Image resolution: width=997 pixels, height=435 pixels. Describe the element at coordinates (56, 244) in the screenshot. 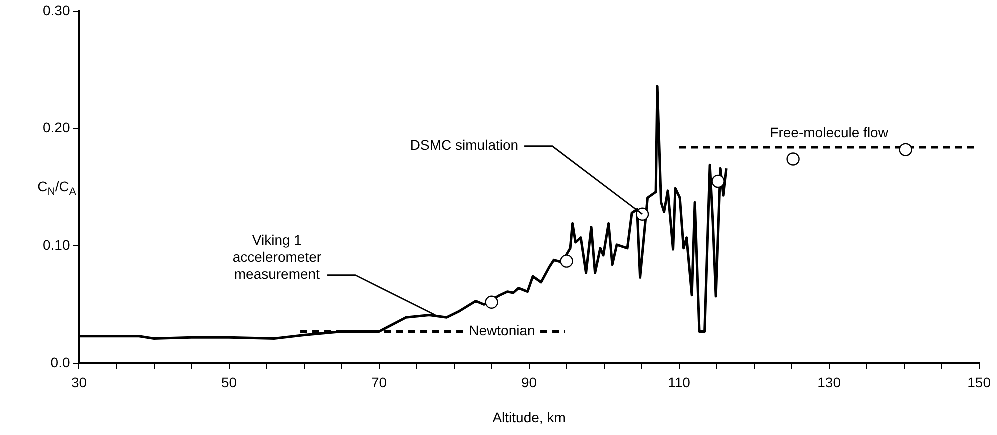

I see `y-tick-label: 0.10` at that location.